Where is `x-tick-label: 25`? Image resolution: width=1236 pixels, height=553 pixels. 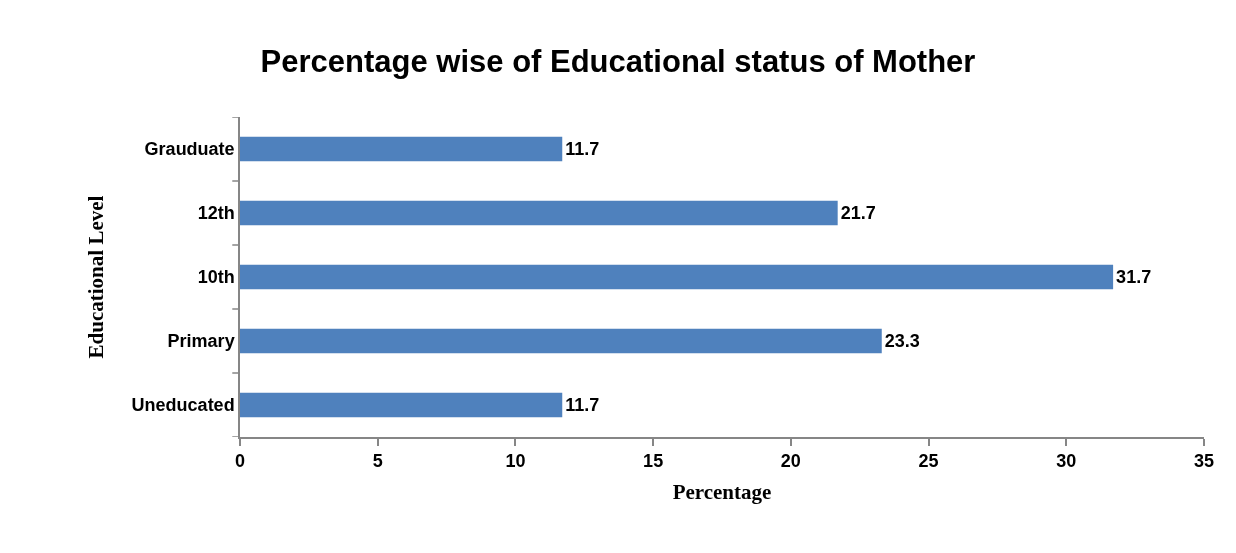
x-tick-label: 25 is located at coordinates (928, 461).